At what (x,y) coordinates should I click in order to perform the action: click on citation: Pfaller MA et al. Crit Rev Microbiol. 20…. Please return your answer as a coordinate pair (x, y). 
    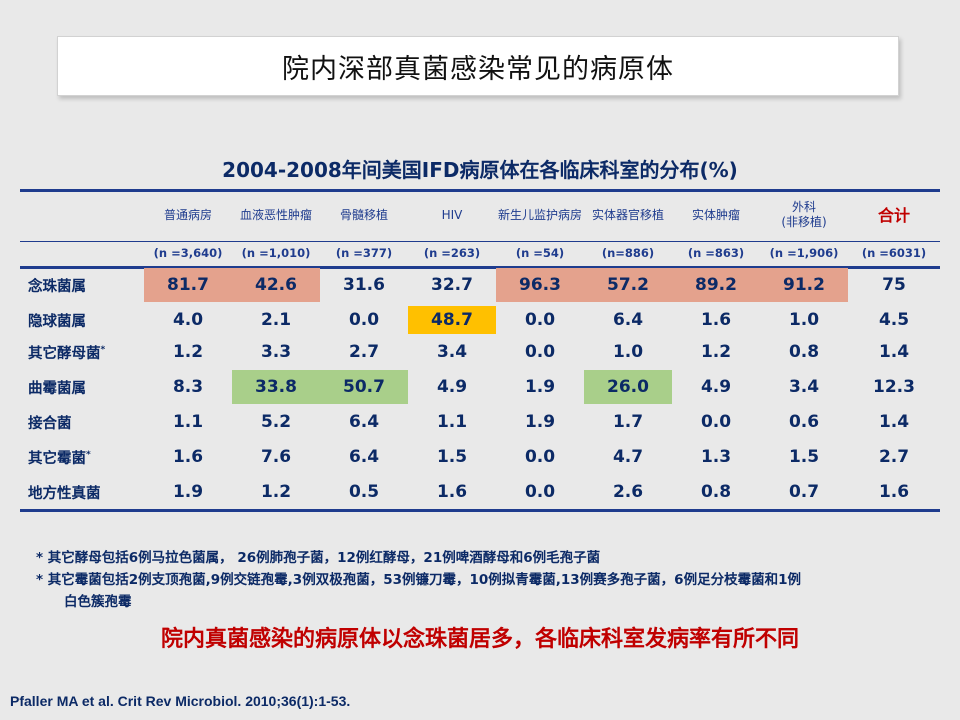
    Looking at the image, I should click on (180, 701).